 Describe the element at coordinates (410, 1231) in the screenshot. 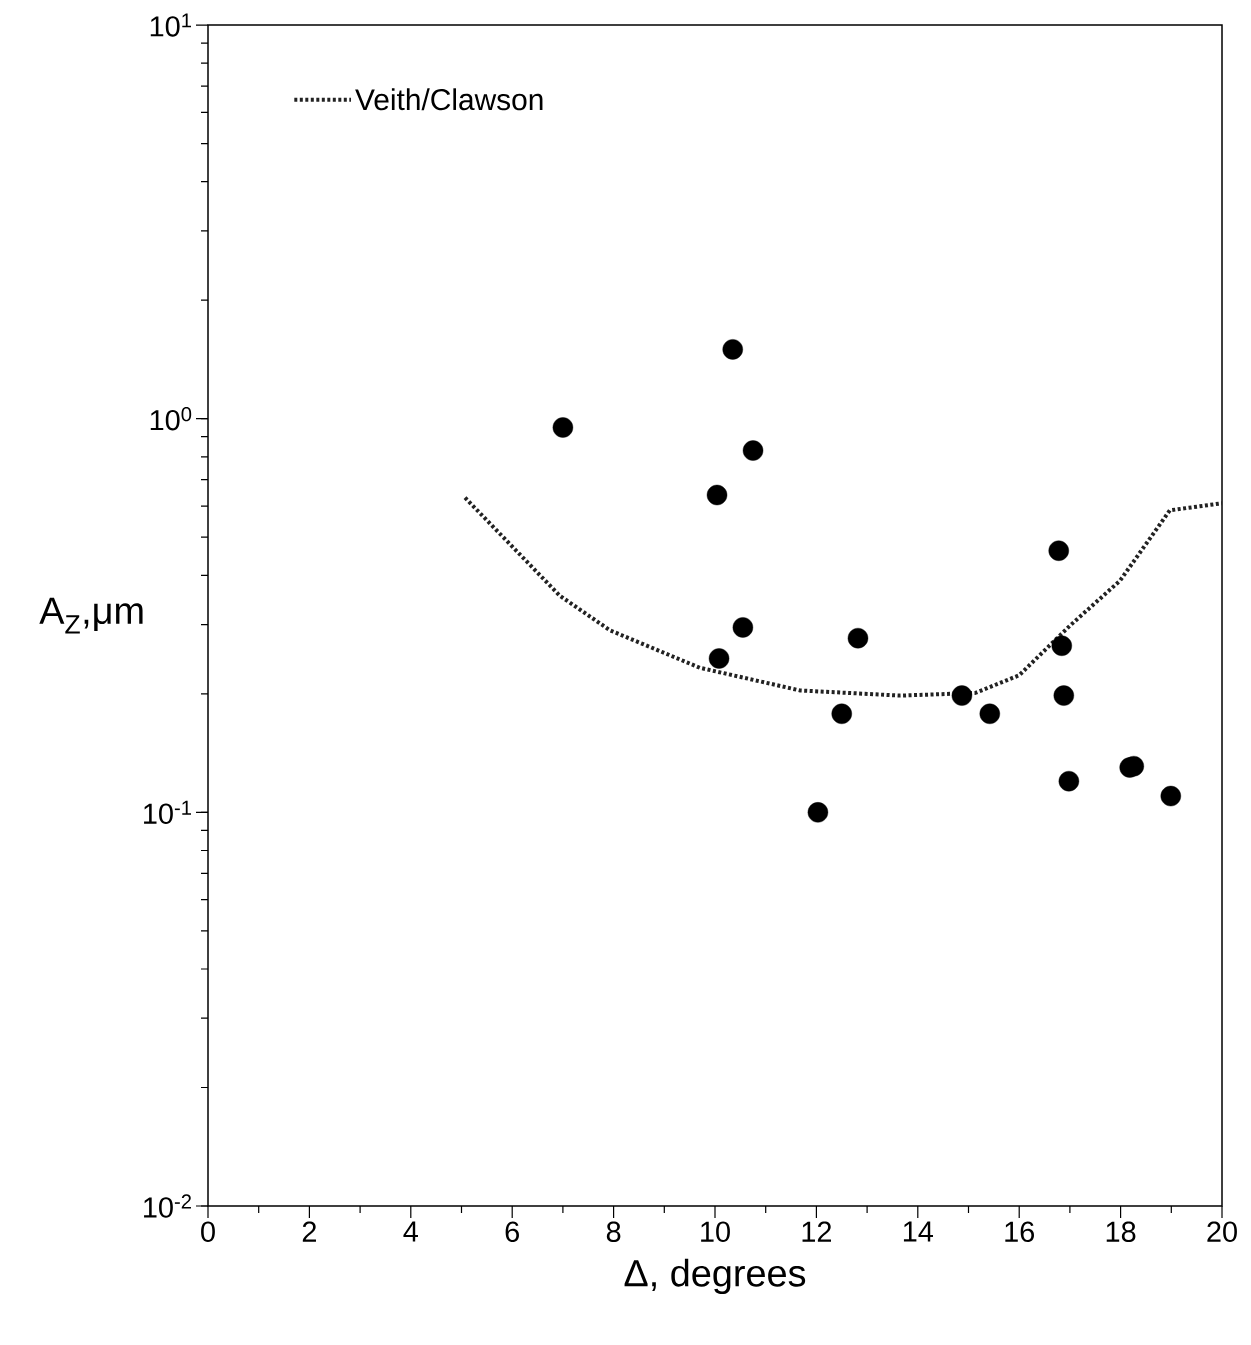

I see `x-tick-label: 4` at that location.